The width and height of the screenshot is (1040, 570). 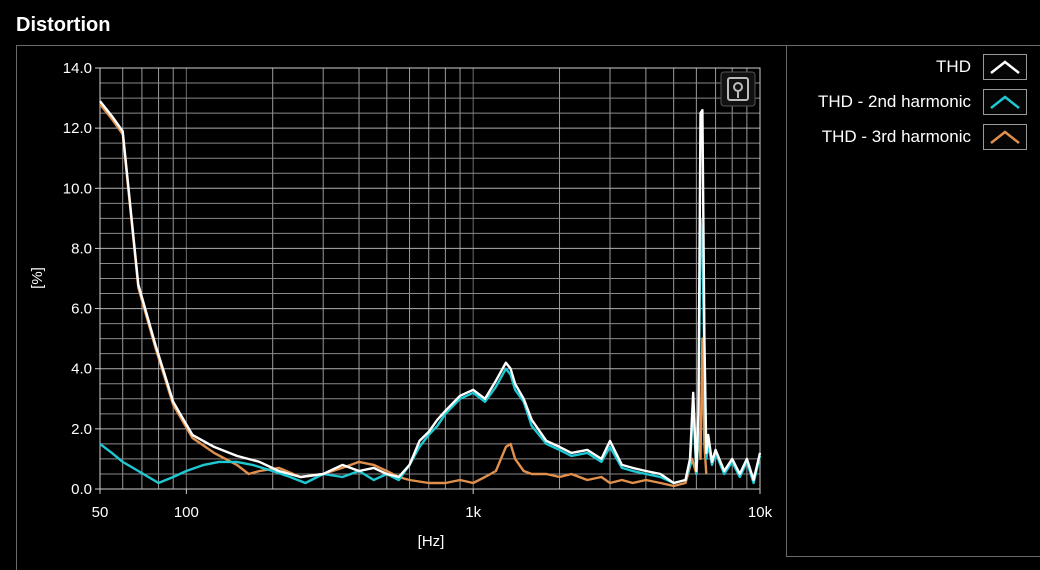 What do you see at coordinates (528, 45) in the screenshot?
I see `title-divider` at bounding box center [528, 45].